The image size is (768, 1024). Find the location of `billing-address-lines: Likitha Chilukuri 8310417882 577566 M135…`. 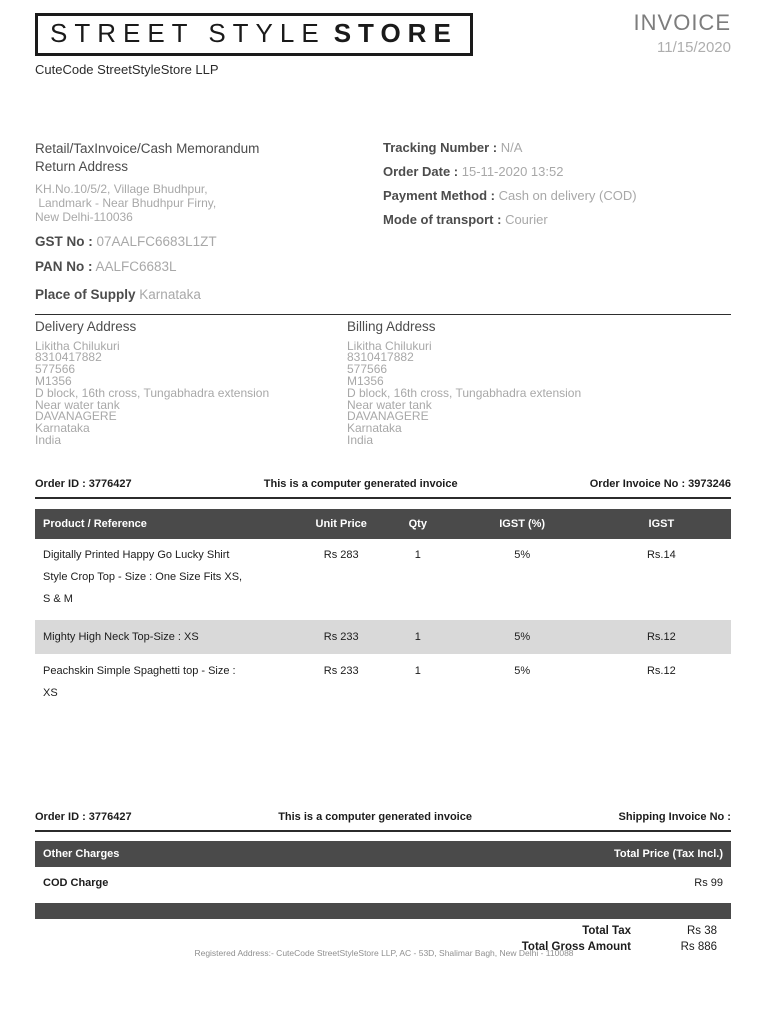

billing-address-lines: Likitha Chilukuri 8310417882 577566 M135… is located at coordinates (539, 392).